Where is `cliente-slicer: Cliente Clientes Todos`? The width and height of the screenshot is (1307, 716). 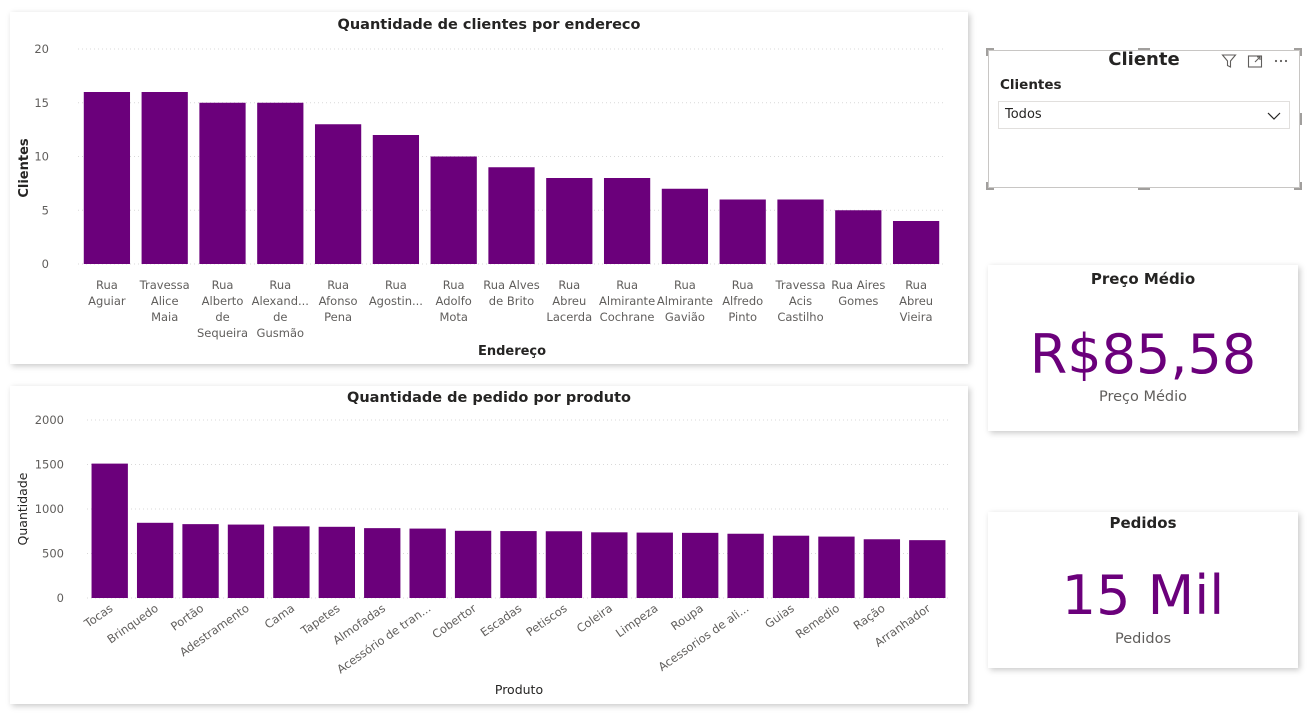
cliente-slicer: Cliente Clientes Todos is located at coordinates (1144, 119).